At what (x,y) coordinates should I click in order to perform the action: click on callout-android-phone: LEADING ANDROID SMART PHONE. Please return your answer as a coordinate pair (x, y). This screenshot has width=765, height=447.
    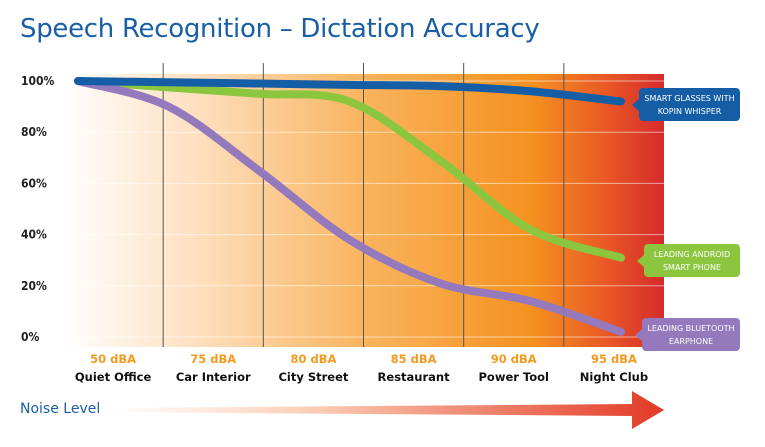
    Looking at the image, I should click on (688, 260).